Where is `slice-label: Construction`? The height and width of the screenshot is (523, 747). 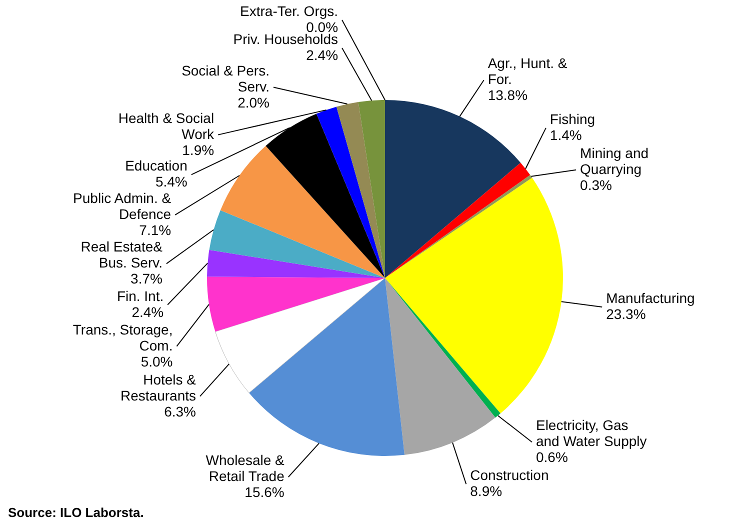 slice-label: Construction is located at coordinates (509, 475).